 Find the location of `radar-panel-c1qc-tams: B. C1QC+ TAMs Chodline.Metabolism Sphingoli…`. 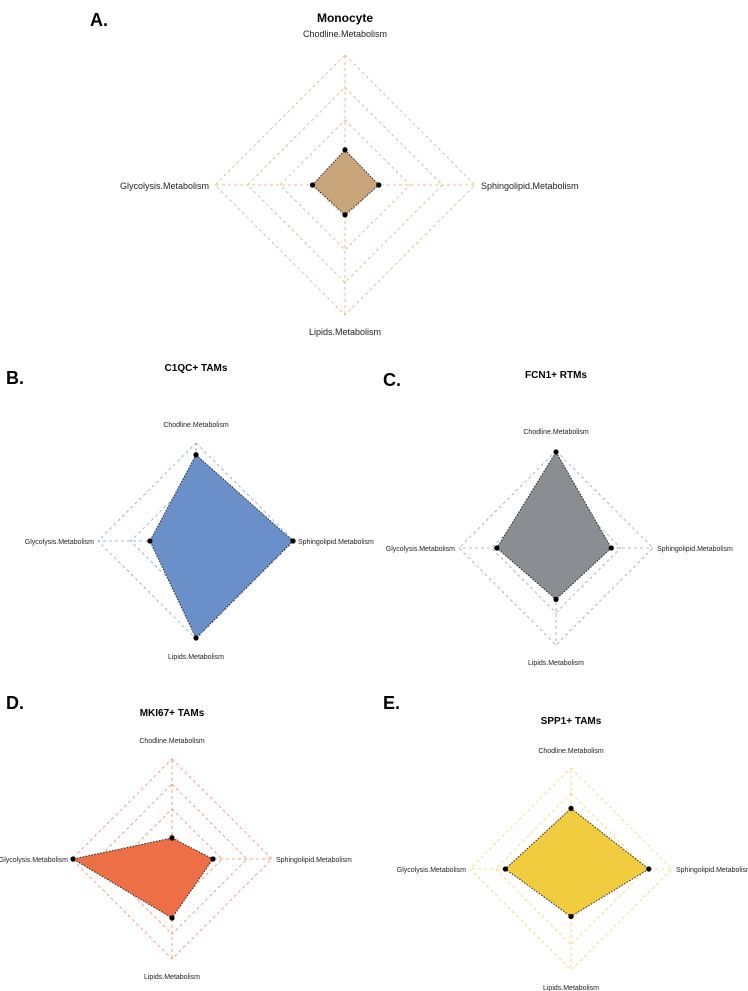

radar-panel-c1qc-tams: B. C1QC+ TAMs Chodline.Metabolism Sphingoli… is located at coordinates (190, 512).